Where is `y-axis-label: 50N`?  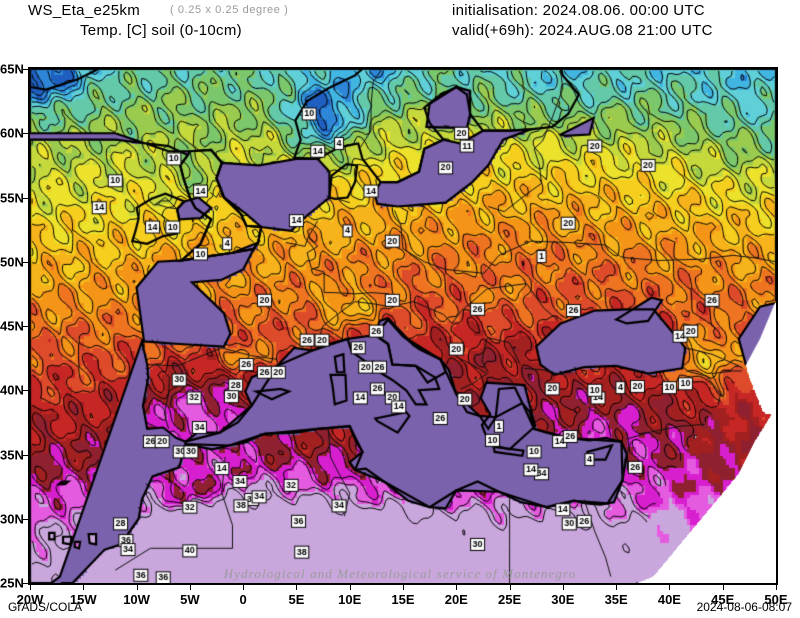 y-axis-label: 50N is located at coordinates (12, 262).